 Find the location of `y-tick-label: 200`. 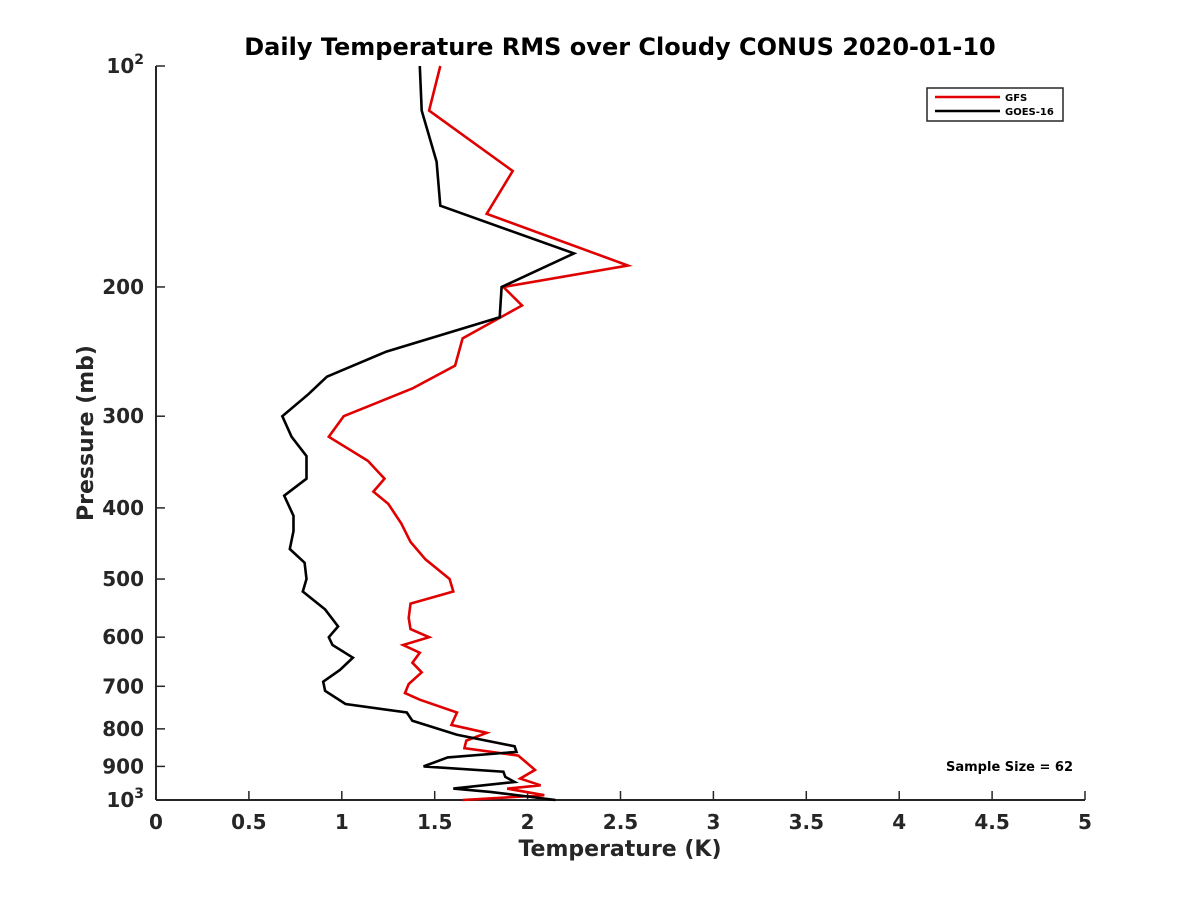

y-tick-label: 200 is located at coordinates (123, 287).